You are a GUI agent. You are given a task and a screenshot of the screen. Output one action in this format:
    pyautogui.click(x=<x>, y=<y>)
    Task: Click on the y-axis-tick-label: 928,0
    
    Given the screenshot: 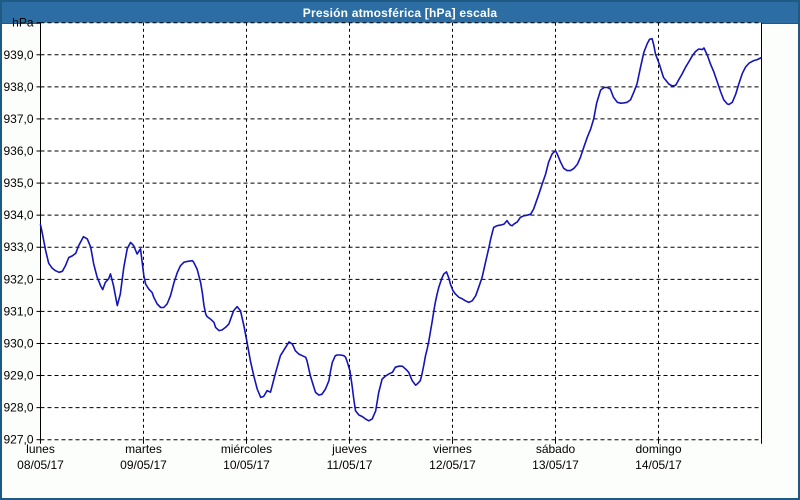 What is the action you would take?
    pyautogui.click(x=18, y=408)
    